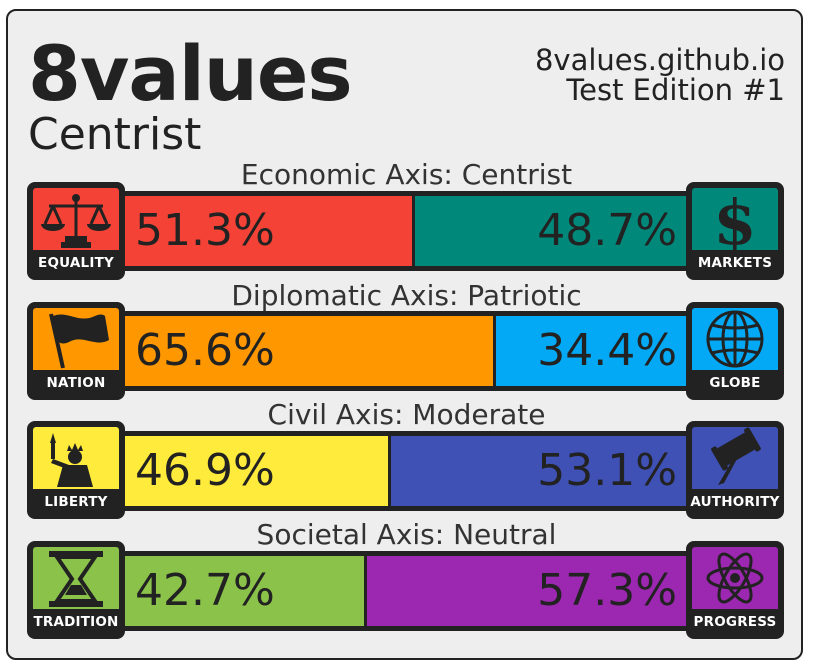 Image resolution: width=813 pixels, height=669 pixels. I want to click on economic-left-segment: 51.3%, so click(268, 231).